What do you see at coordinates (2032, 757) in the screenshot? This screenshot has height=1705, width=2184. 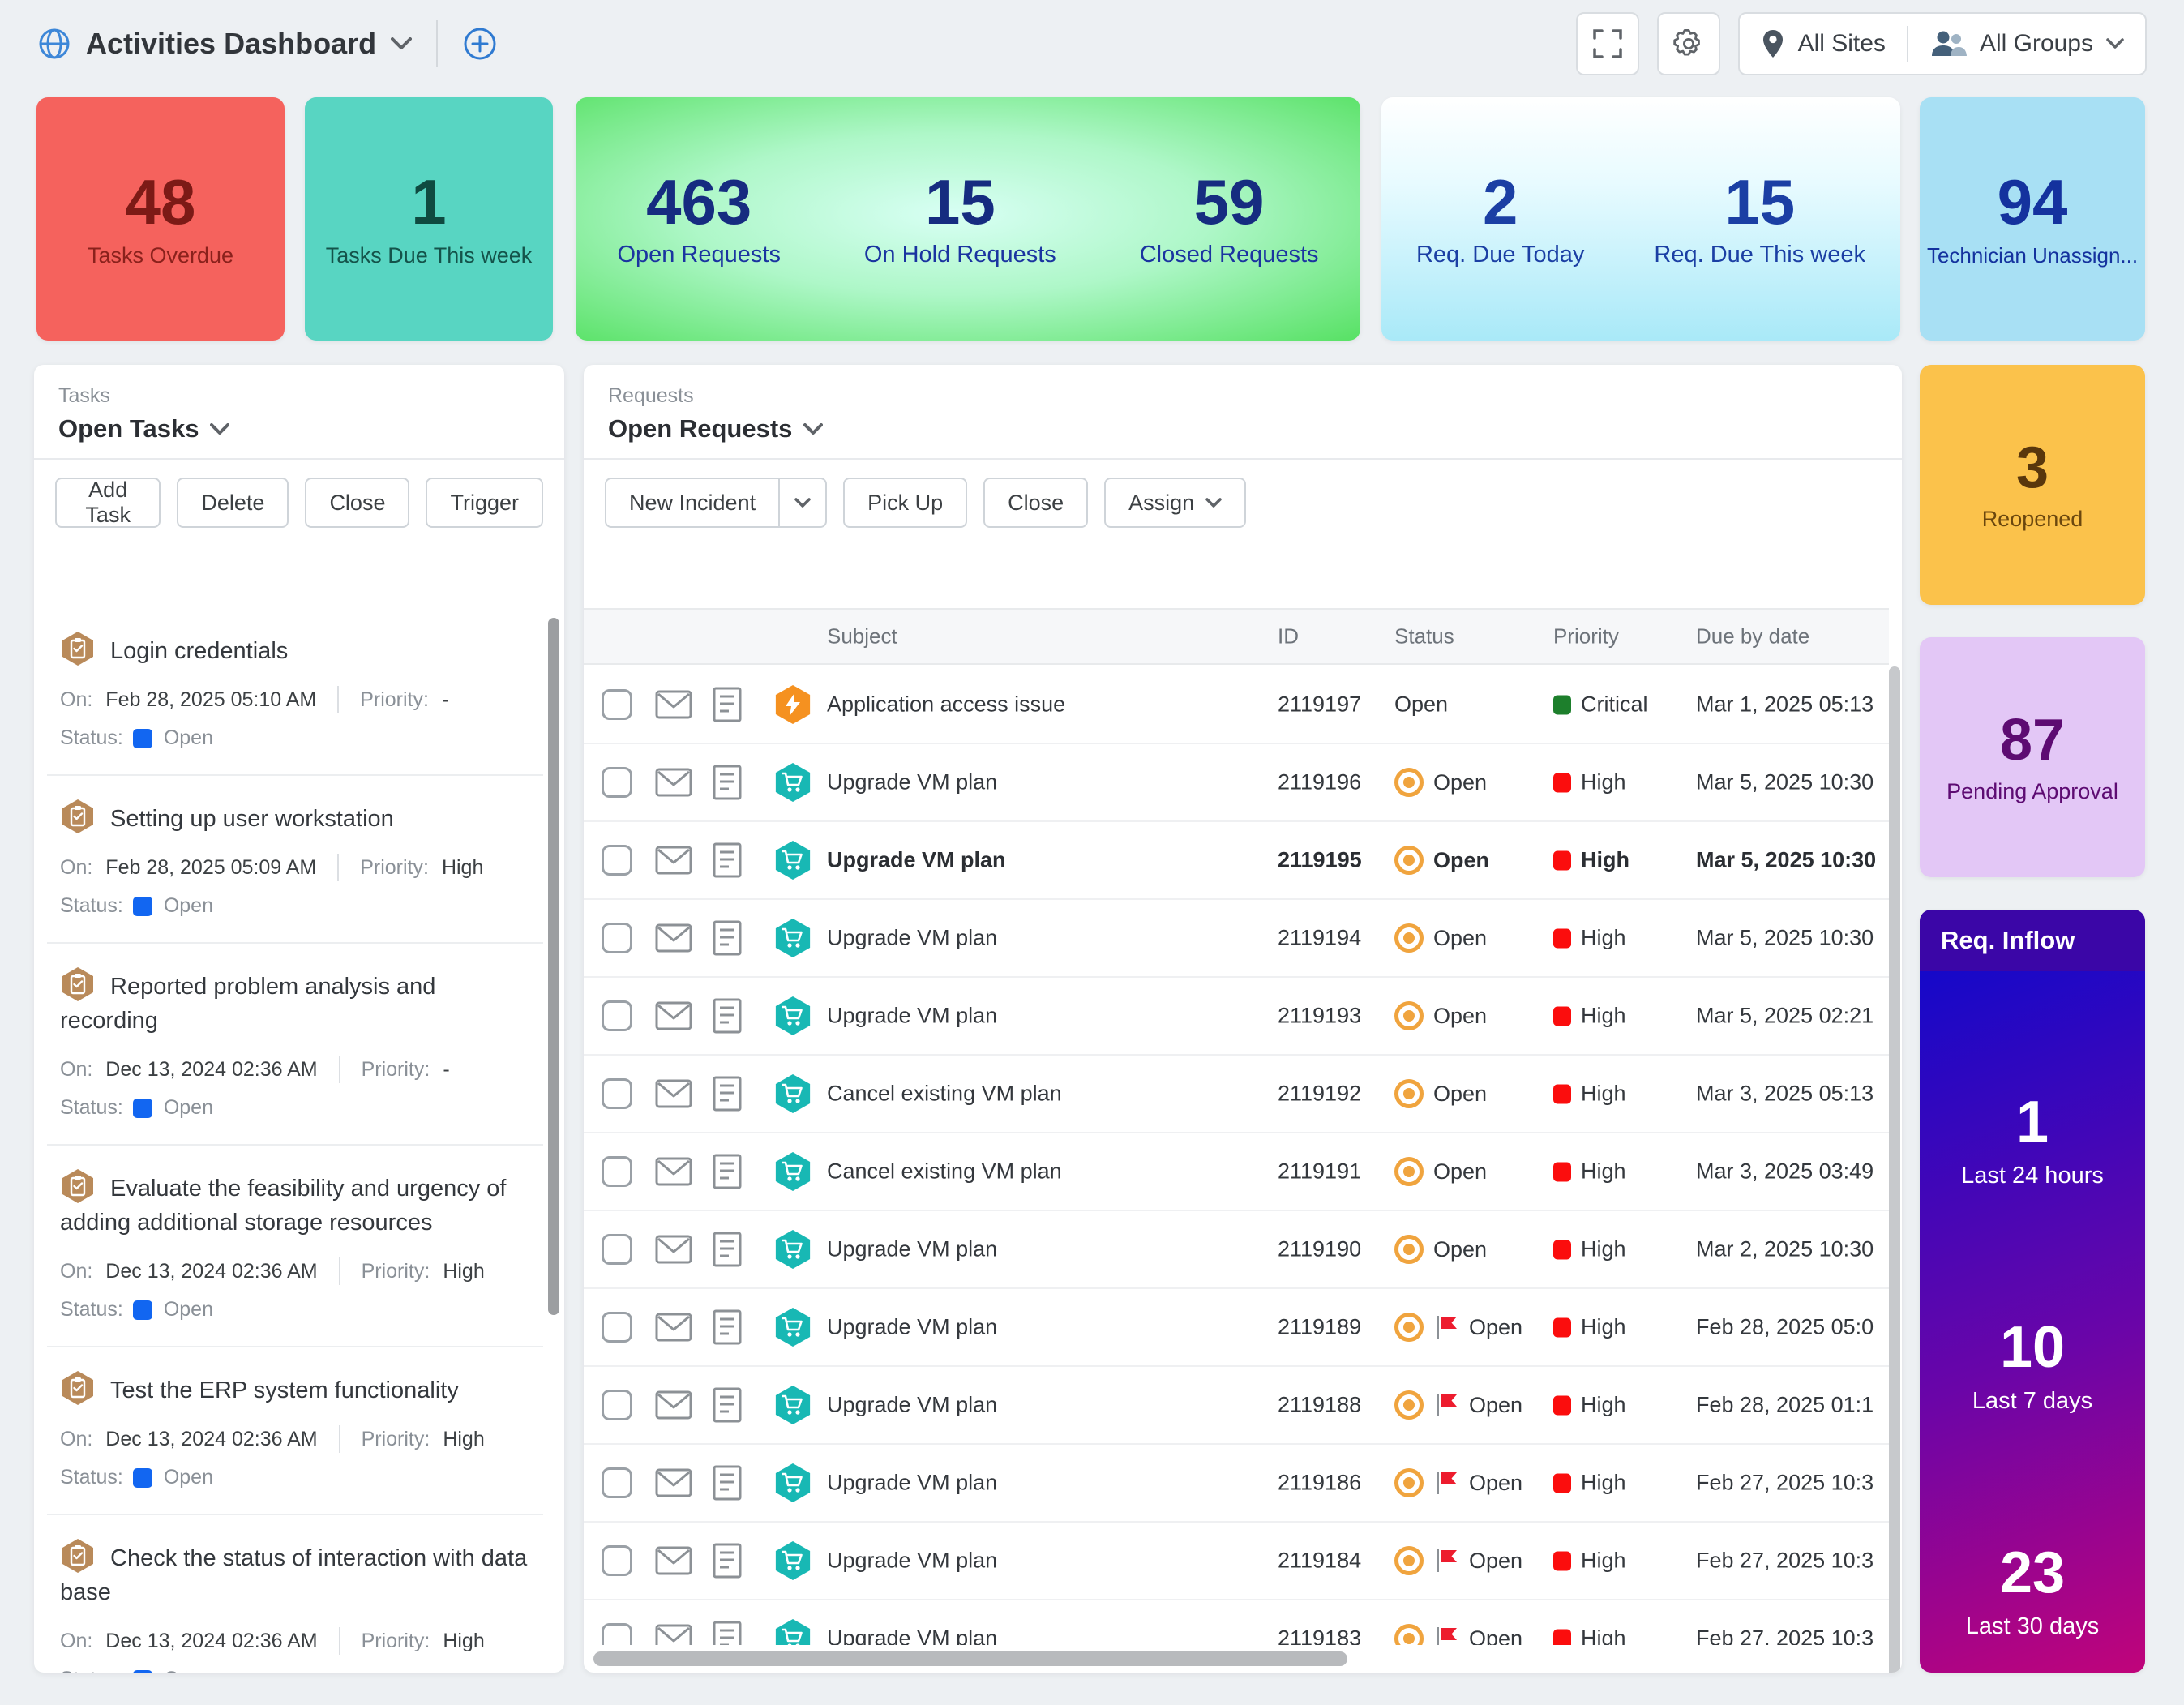 I see `kpi-pending-approval: 87 Pending Approval` at bounding box center [2032, 757].